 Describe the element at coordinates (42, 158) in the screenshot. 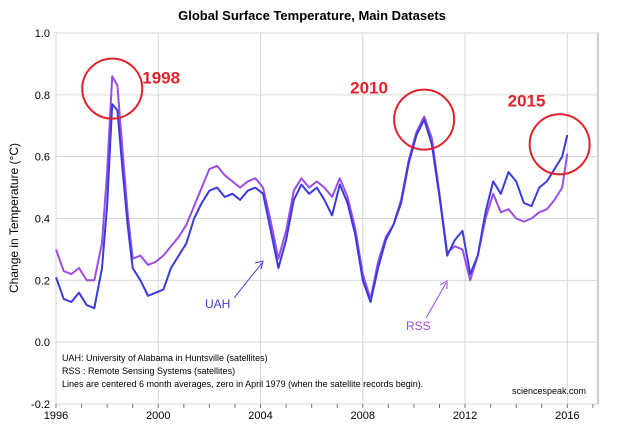

I see `y-tick-label: 0.6` at that location.